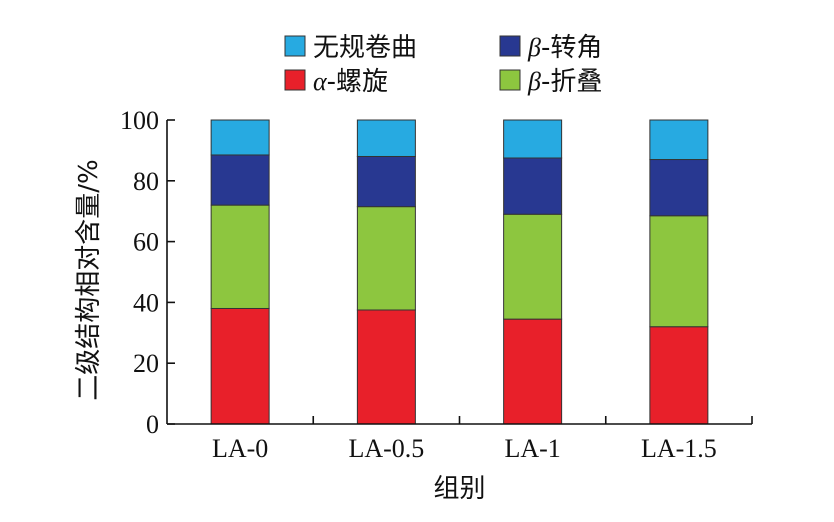 The height and width of the screenshot is (522, 834). I want to click on legend-label: β-转角, so click(564, 48).